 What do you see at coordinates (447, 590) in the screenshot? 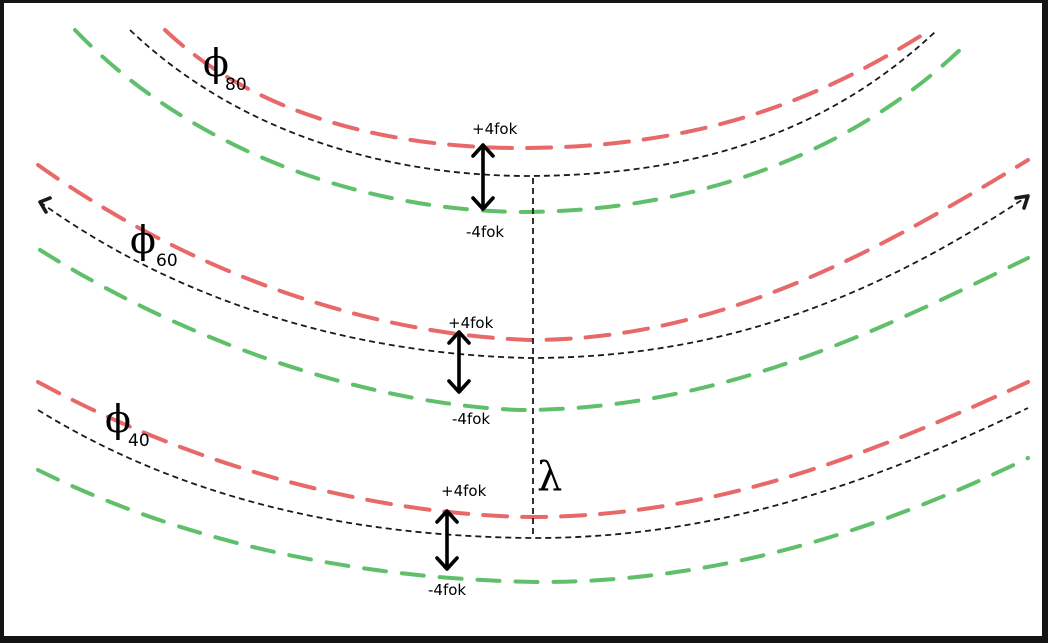
I see `contour-40-minus-label: -4fok` at bounding box center [447, 590].